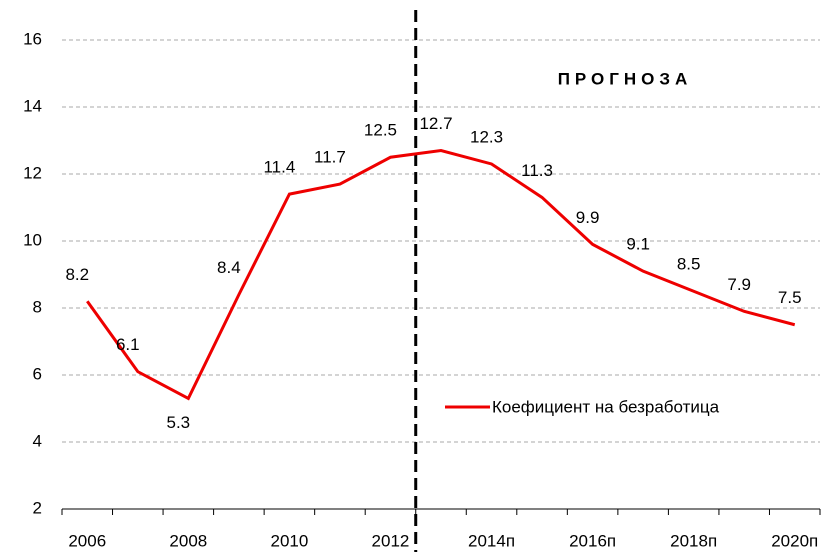 This screenshot has height=552, width=836. What do you see at coordinates (37, 306) in the screenshot?
I see `y-tick-label: 8` at bounding box center [37, 306].